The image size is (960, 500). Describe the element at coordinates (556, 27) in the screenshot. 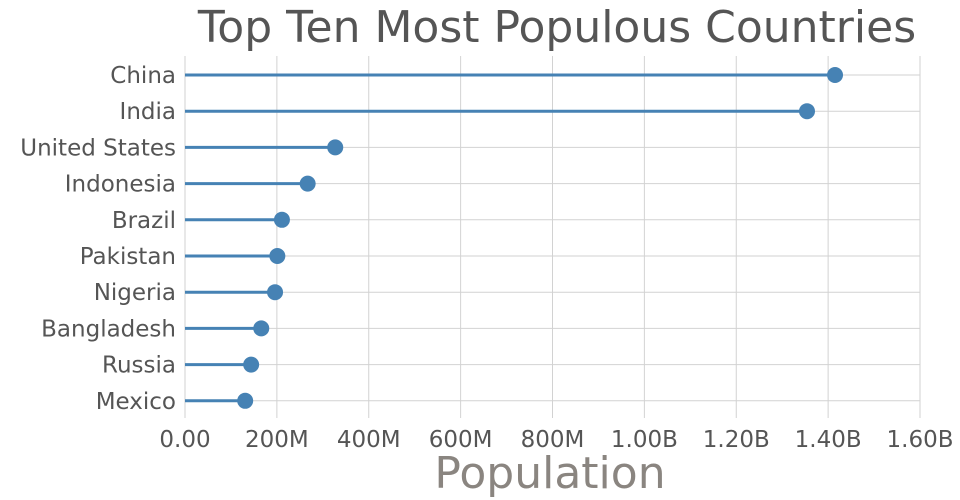

I see `chart-title: Top Ten Most Populous Countries` at that location.